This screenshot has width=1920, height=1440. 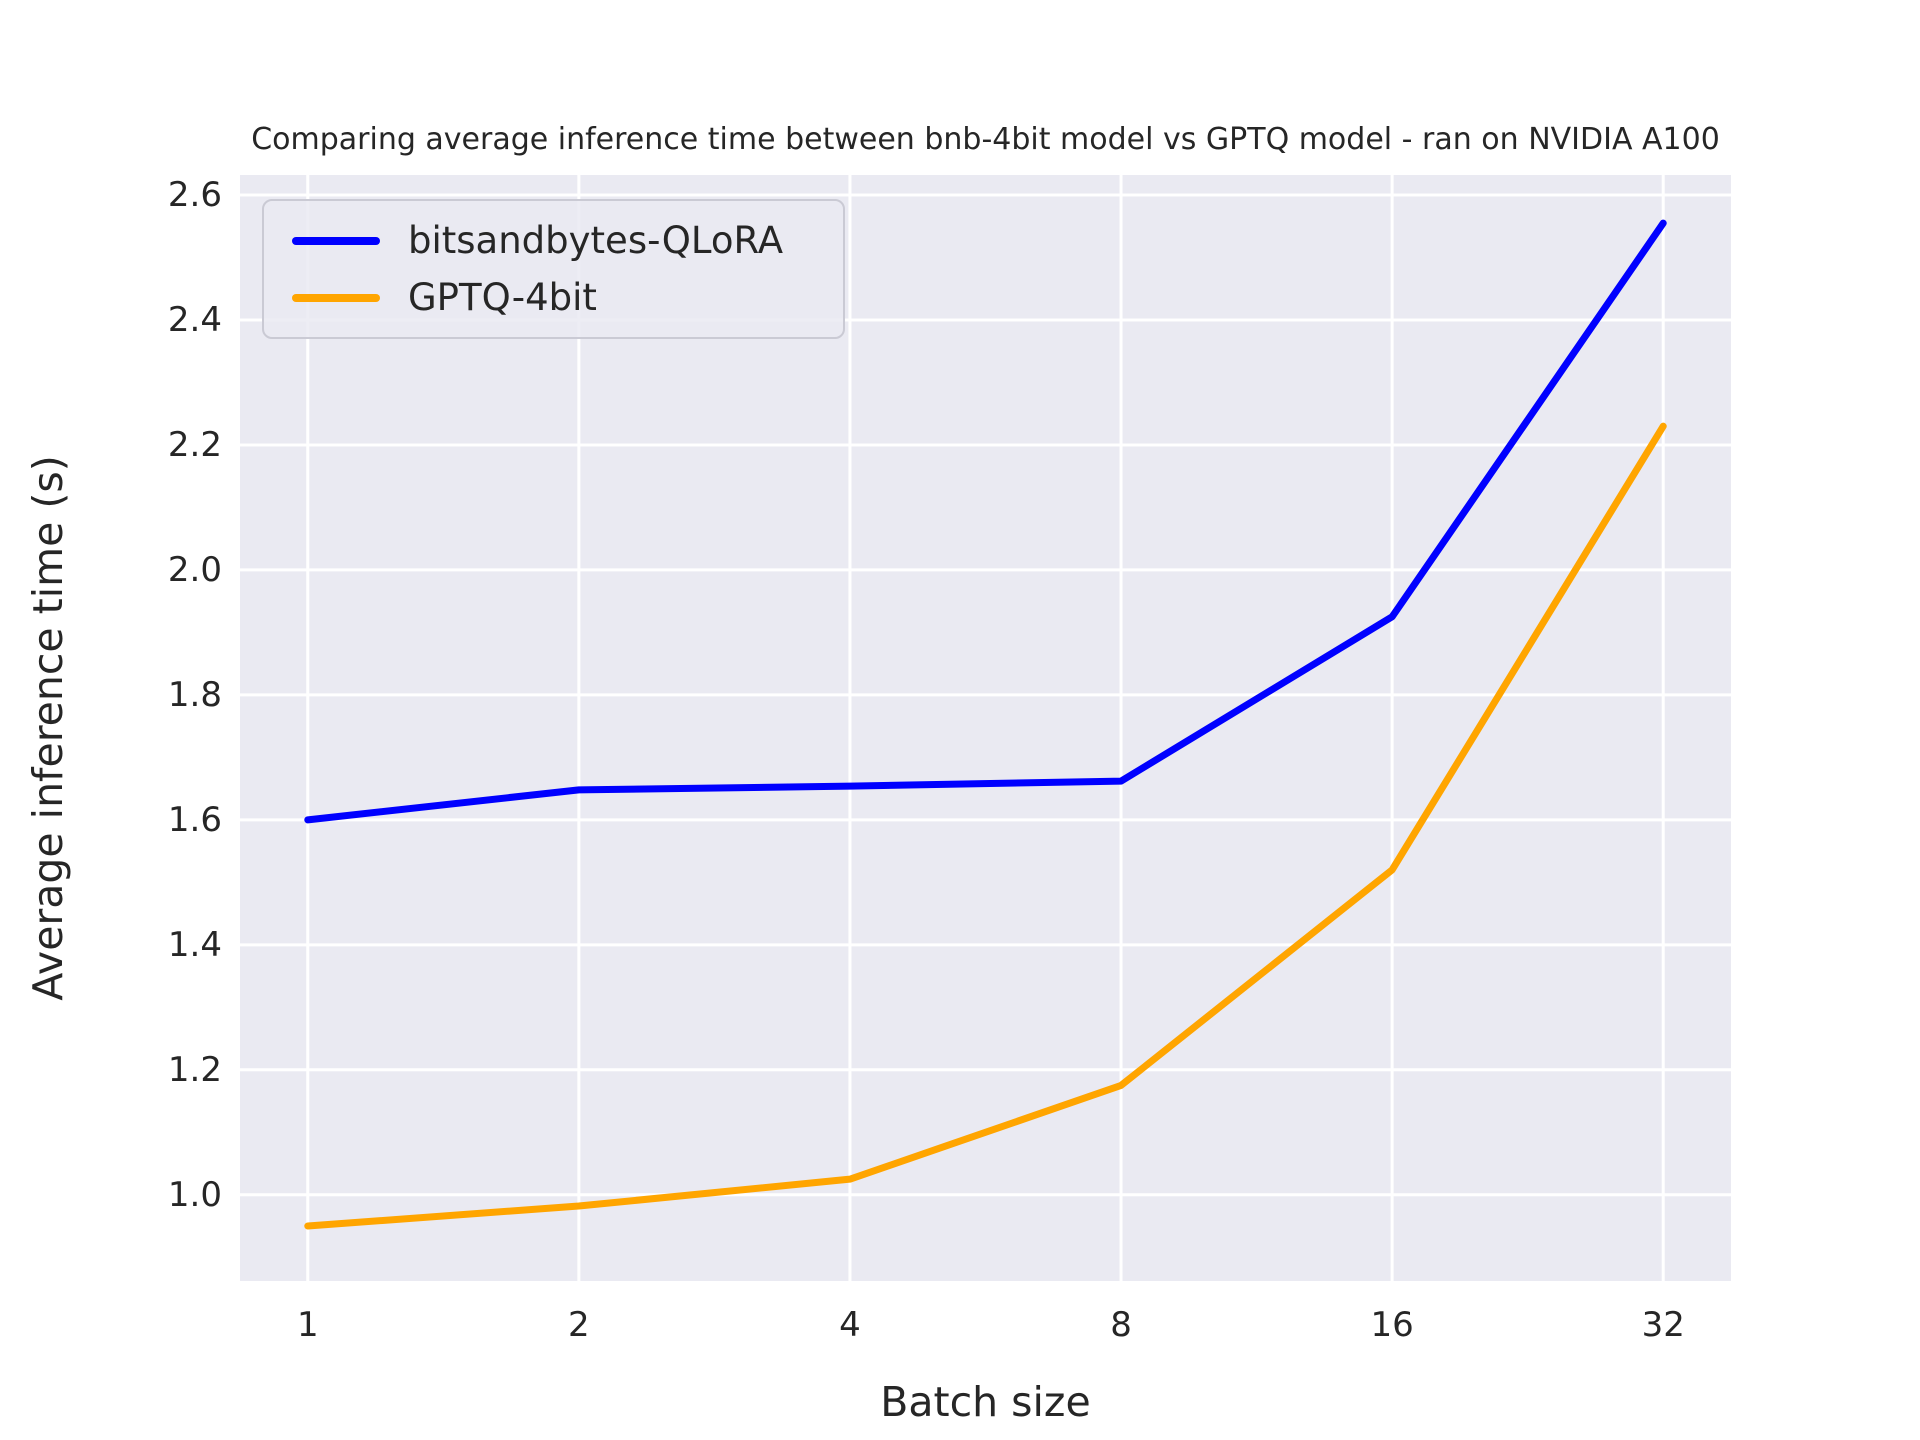 I want to click on y-tick-label: 2.0, so click(x=194, y=569).